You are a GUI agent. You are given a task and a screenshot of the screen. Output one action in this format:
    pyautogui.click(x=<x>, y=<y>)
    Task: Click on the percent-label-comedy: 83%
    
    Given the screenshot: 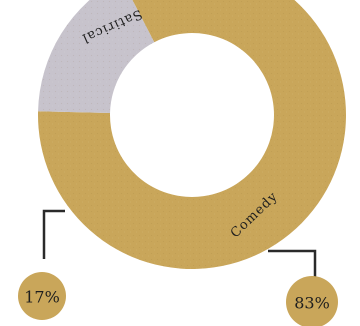 What is the action you would take?
    pyautogui.click(x=312, y=303)
    